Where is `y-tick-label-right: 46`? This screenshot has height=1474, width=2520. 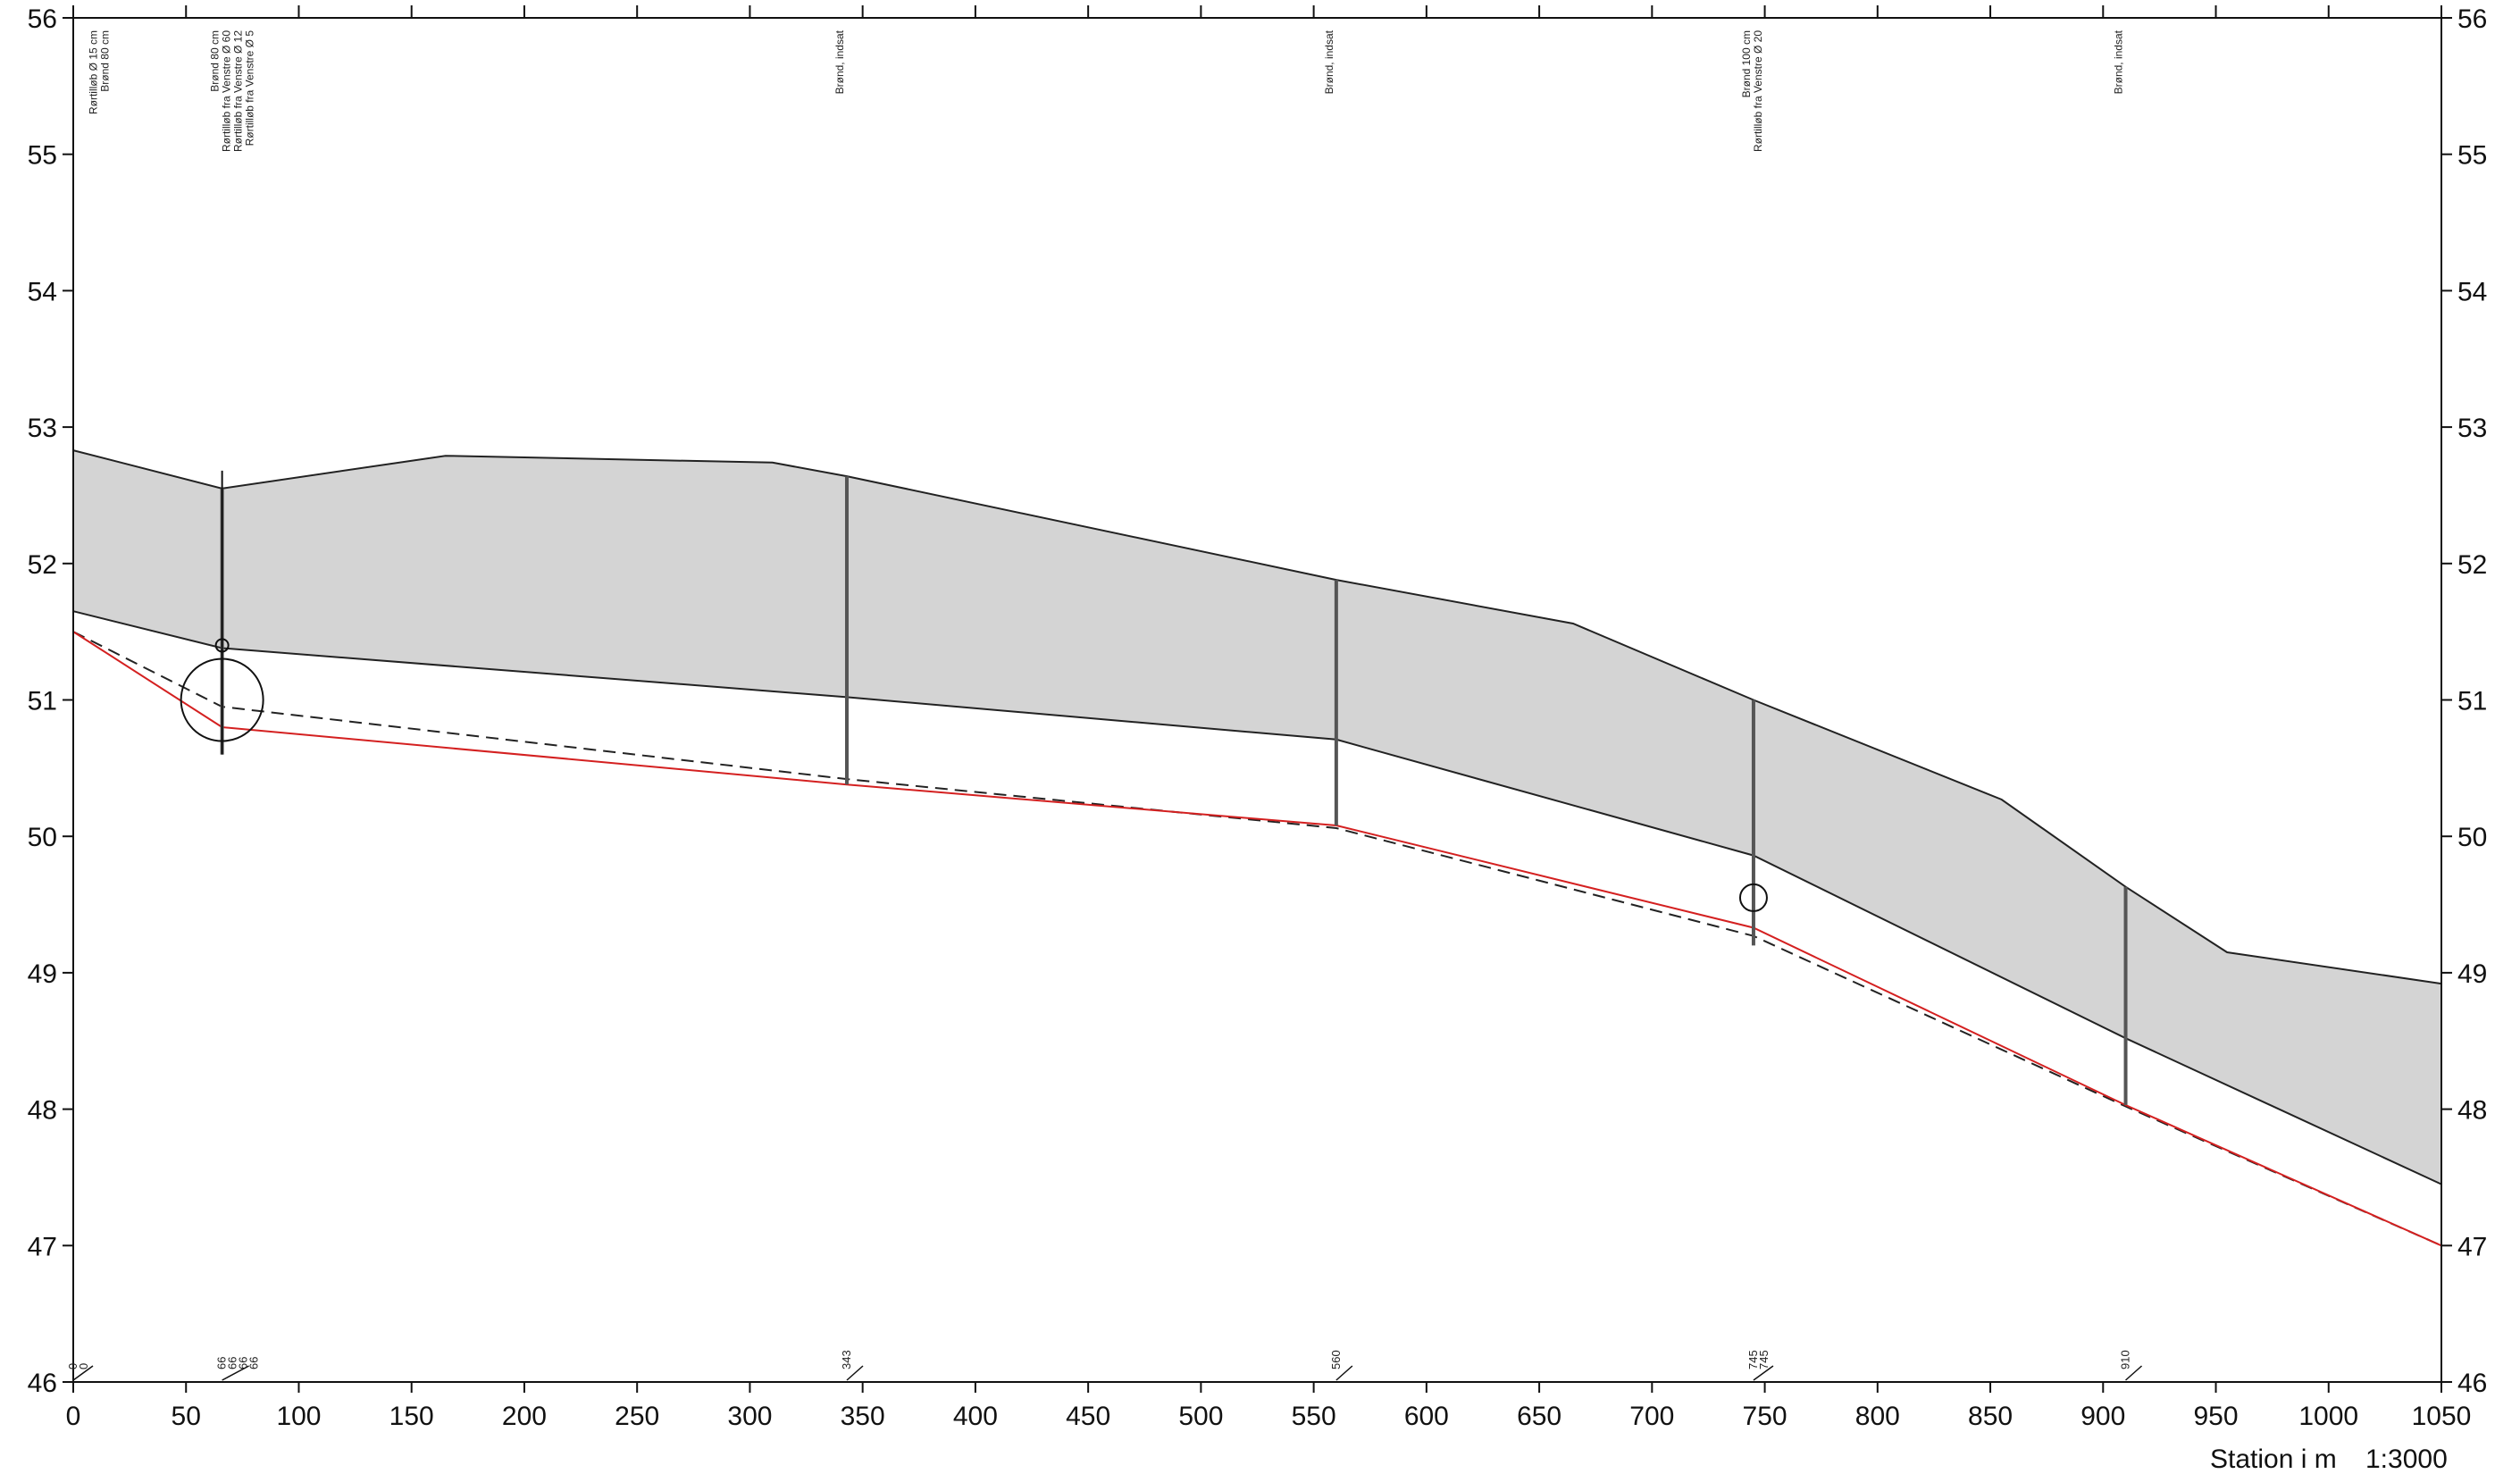
y-tick-label-right: 46 is located at coordinates (2472, 1383).